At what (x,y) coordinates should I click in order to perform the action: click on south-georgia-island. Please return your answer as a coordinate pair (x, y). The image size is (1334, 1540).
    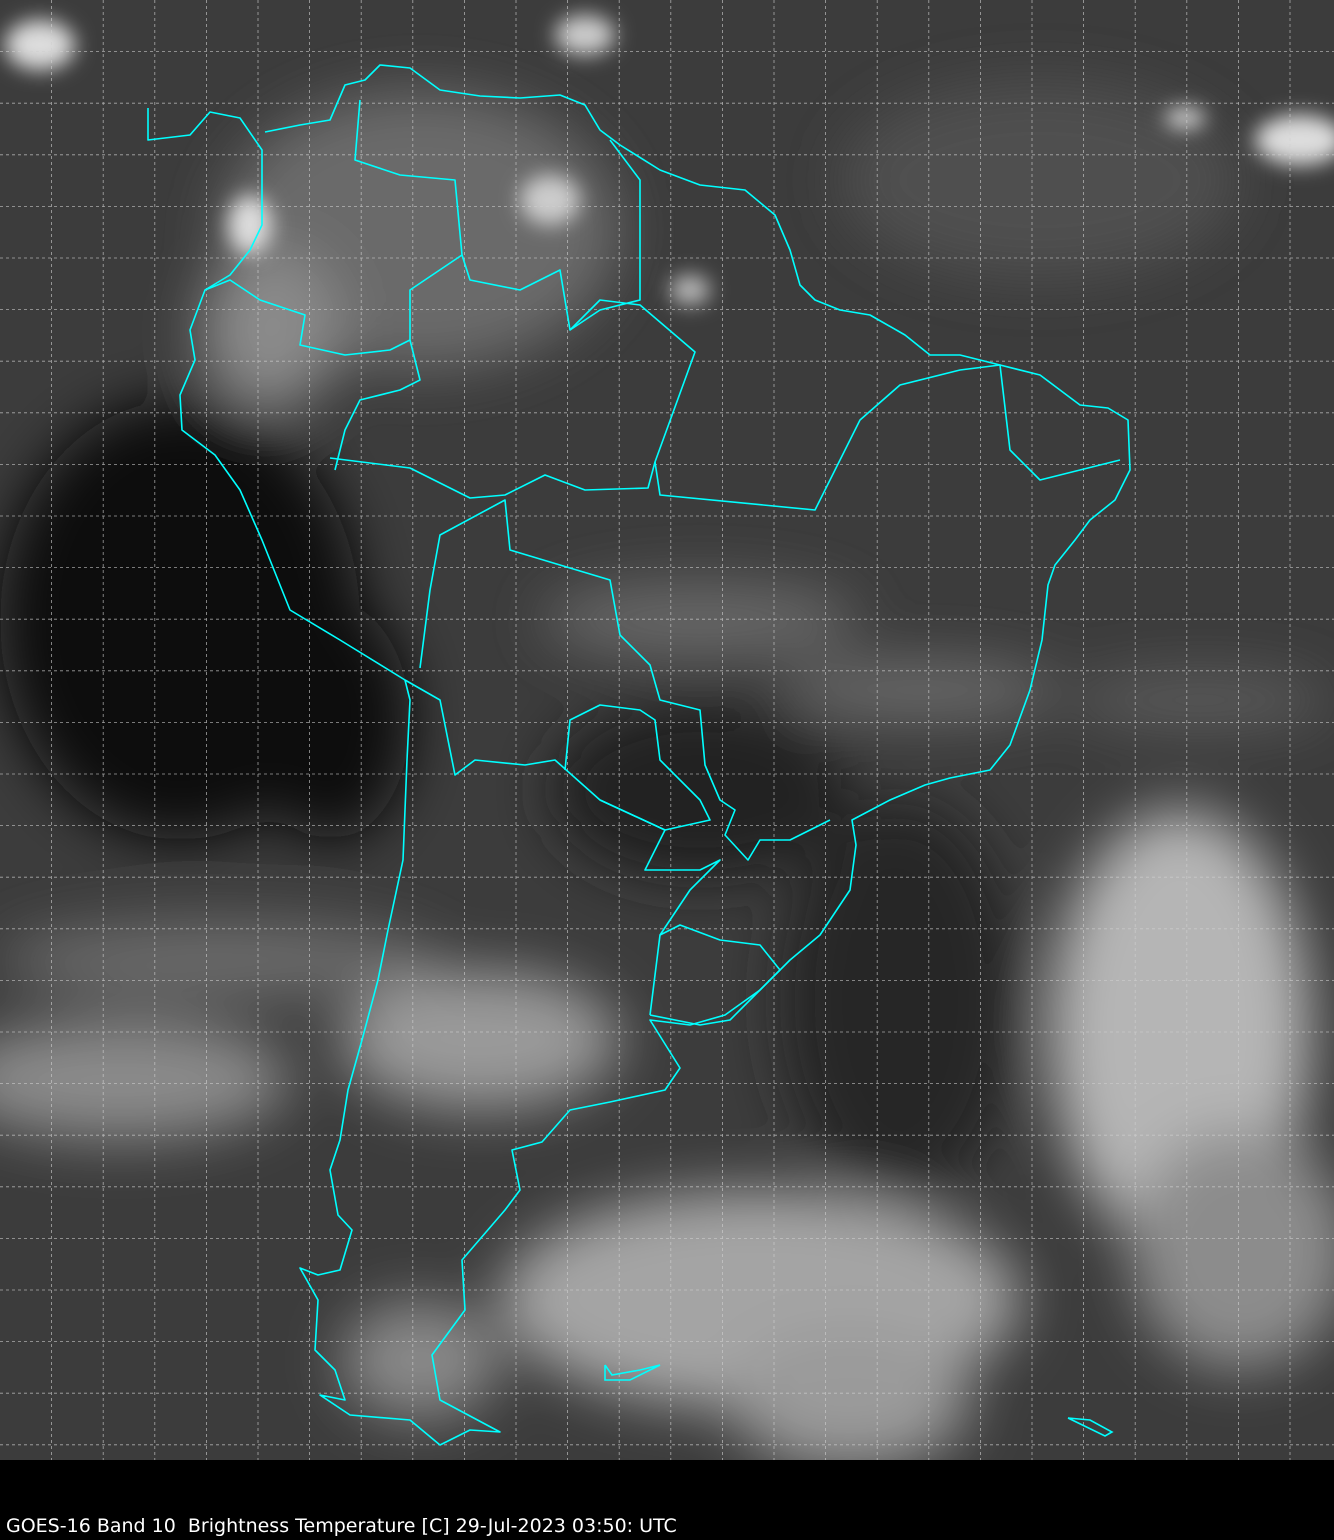
    Looking at the image, I should click on (1090, 1427).